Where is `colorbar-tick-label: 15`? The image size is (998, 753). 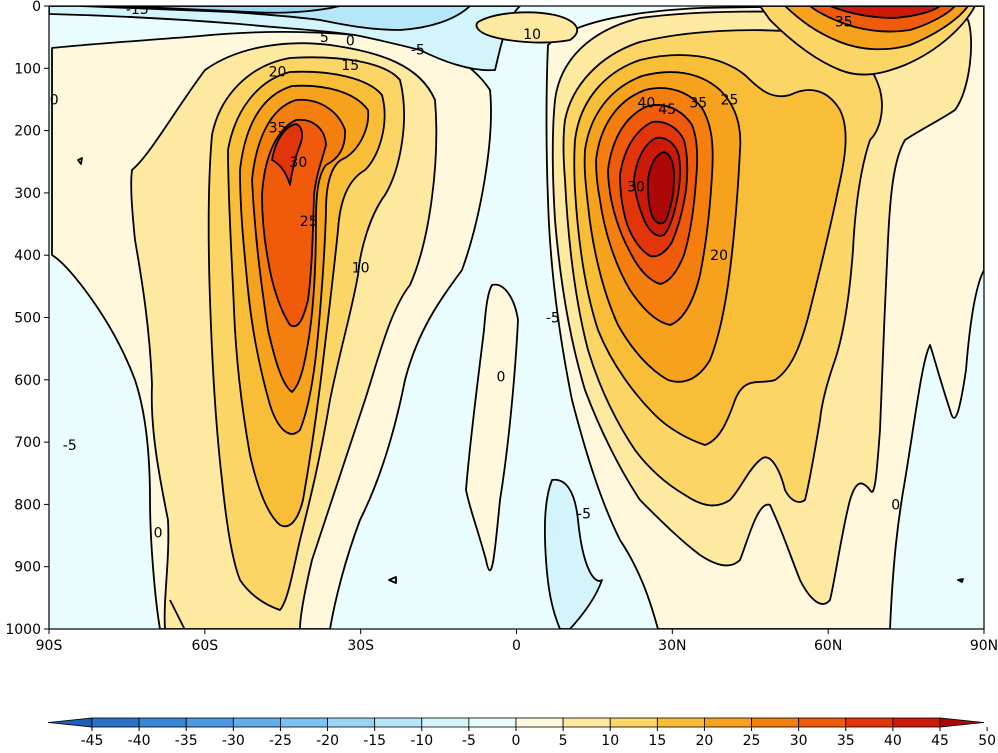 colorbar-tick-label: 15 is located at coordinates (657, 741).